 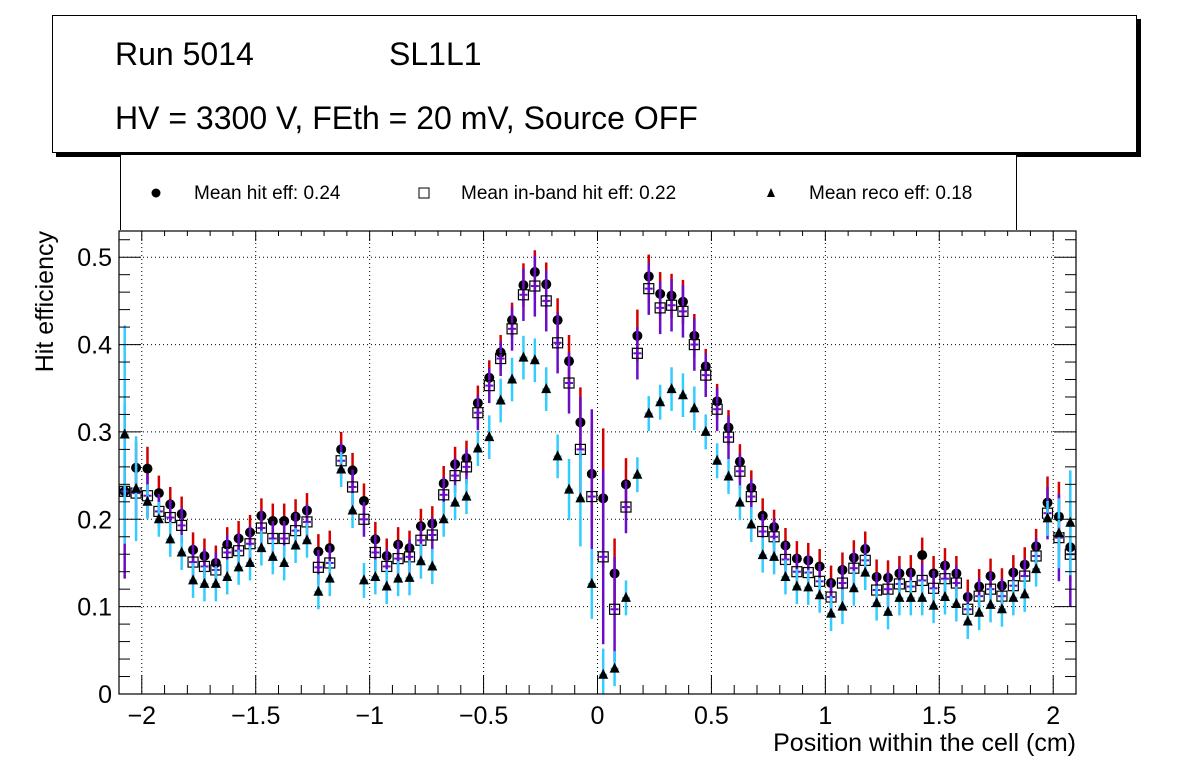 I want to click on legend-marker-circle-icon, so click(x=156, y=193).